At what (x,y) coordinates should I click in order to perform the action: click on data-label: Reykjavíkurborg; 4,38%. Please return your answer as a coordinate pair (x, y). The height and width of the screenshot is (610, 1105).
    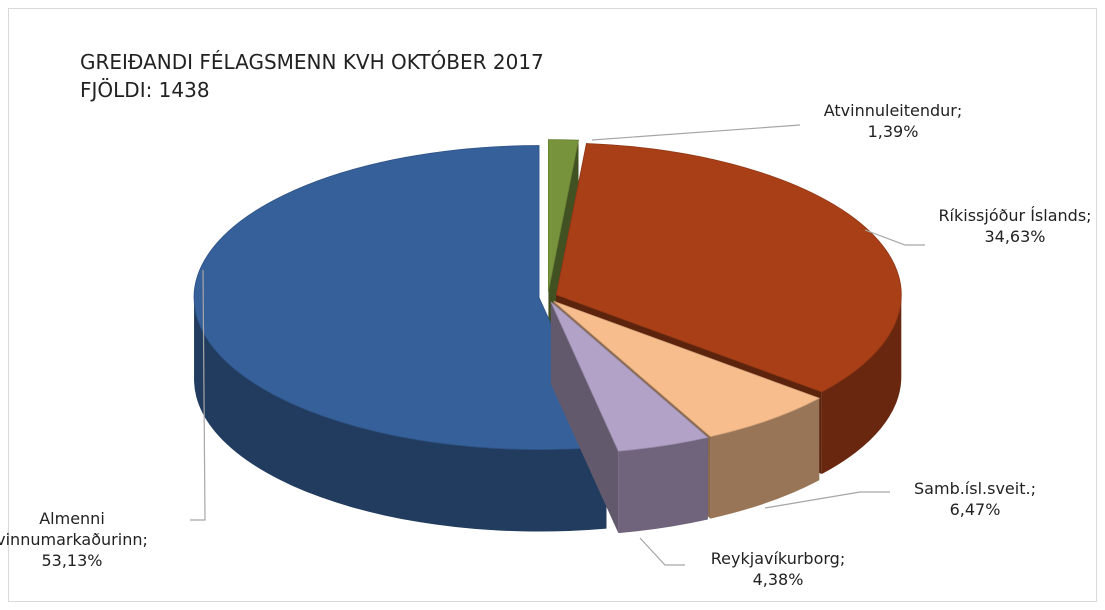
    Looking at the image, I should click on (778, 569).